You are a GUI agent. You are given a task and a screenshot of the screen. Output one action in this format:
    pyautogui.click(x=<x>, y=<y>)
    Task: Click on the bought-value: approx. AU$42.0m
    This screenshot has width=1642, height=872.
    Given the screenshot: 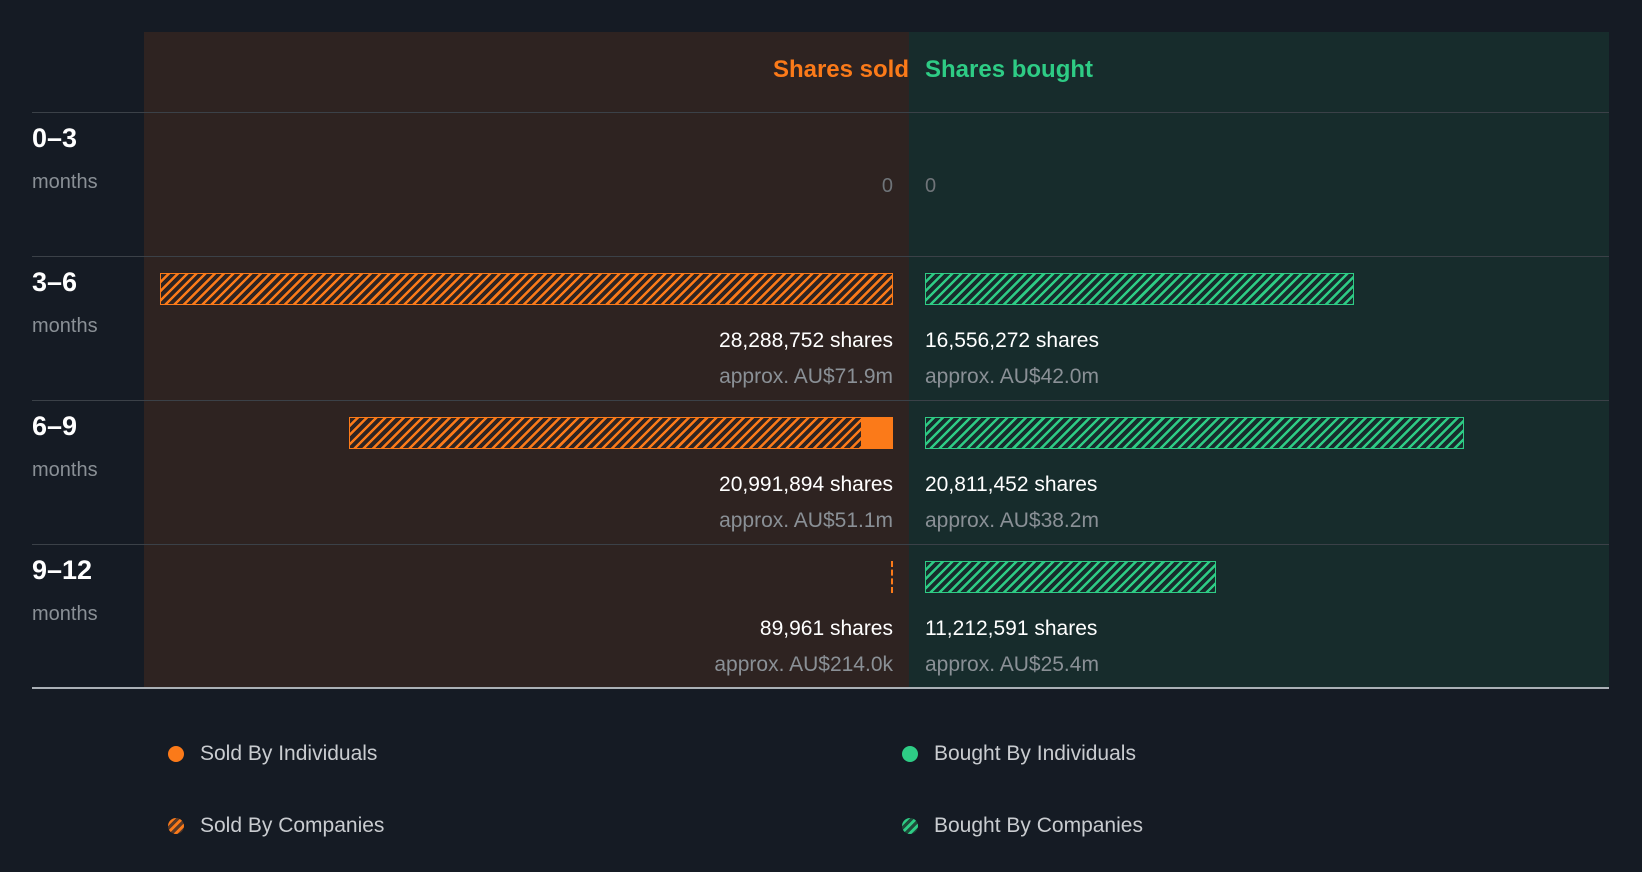 What is the action you would take?
    pyautogui.click(x=1012, y=376)
    